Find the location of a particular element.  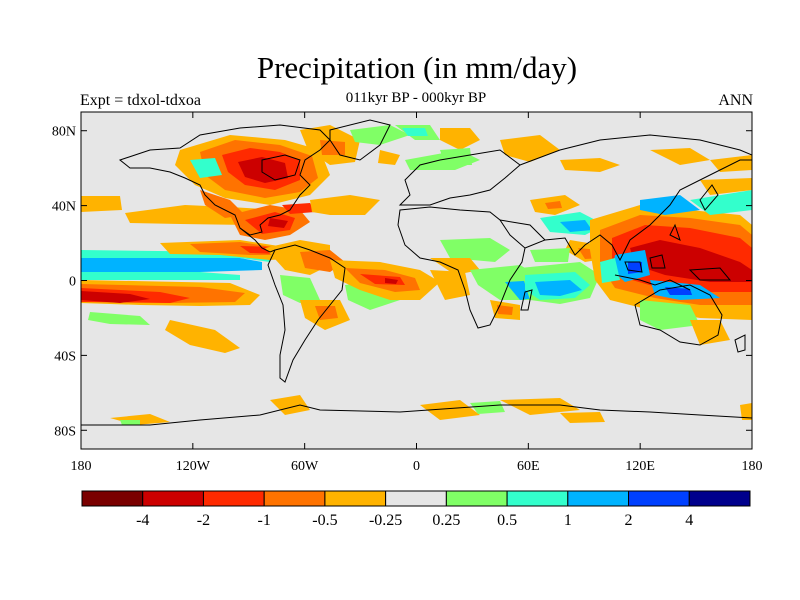

colorbar: -4 -2 -1 -0.5 -0.25 0.25 0.5 1 2 4 is located at coordinates (416, 509).